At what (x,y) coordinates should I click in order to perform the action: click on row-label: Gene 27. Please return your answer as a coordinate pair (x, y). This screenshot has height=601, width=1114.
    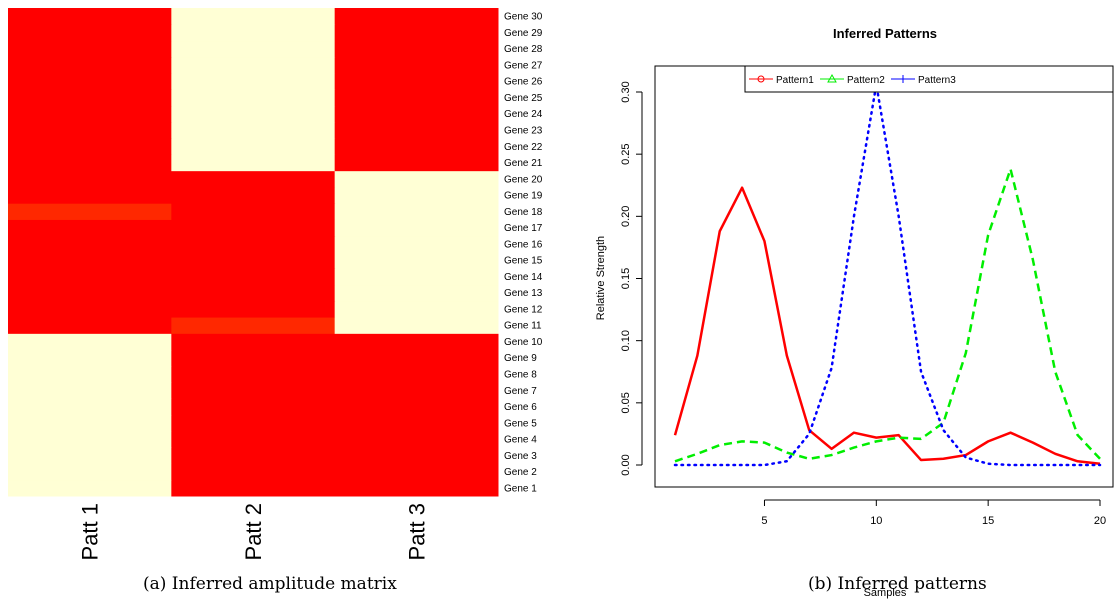
    Looking at the image, I should click on (523, 65).